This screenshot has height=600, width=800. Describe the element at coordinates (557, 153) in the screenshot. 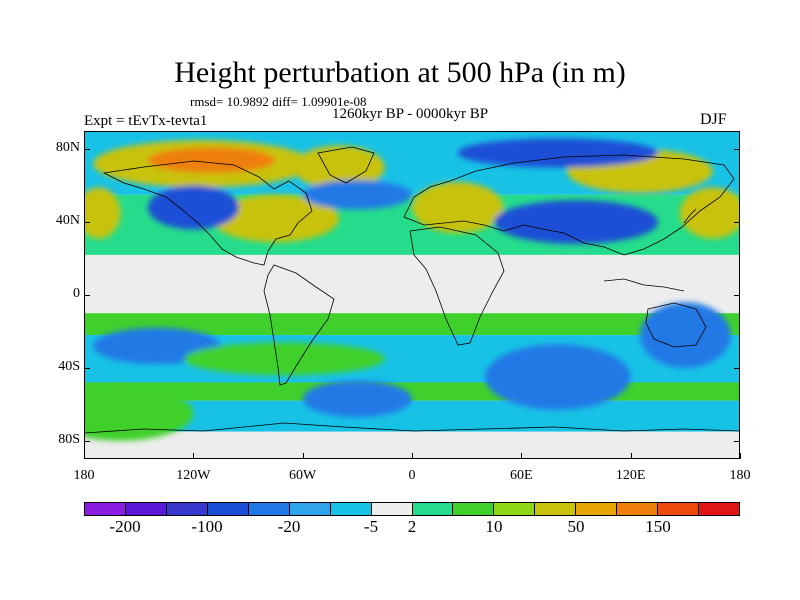

I see `russia-low` at that location.